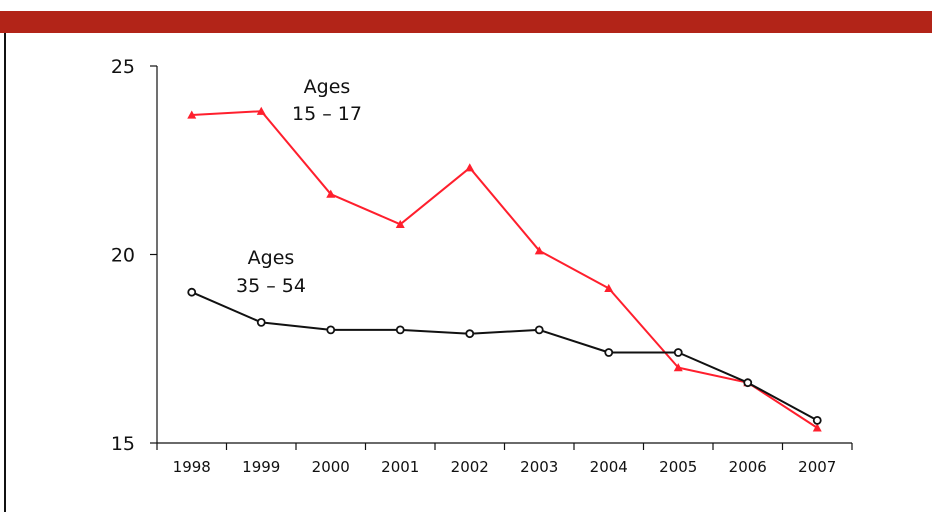 The image size is (932, 512). What do you see at coordinates (327, 114) in the screenshot?
I see `annotation-15-17-line2: 15 – 17` at bounding box center [327, 114].